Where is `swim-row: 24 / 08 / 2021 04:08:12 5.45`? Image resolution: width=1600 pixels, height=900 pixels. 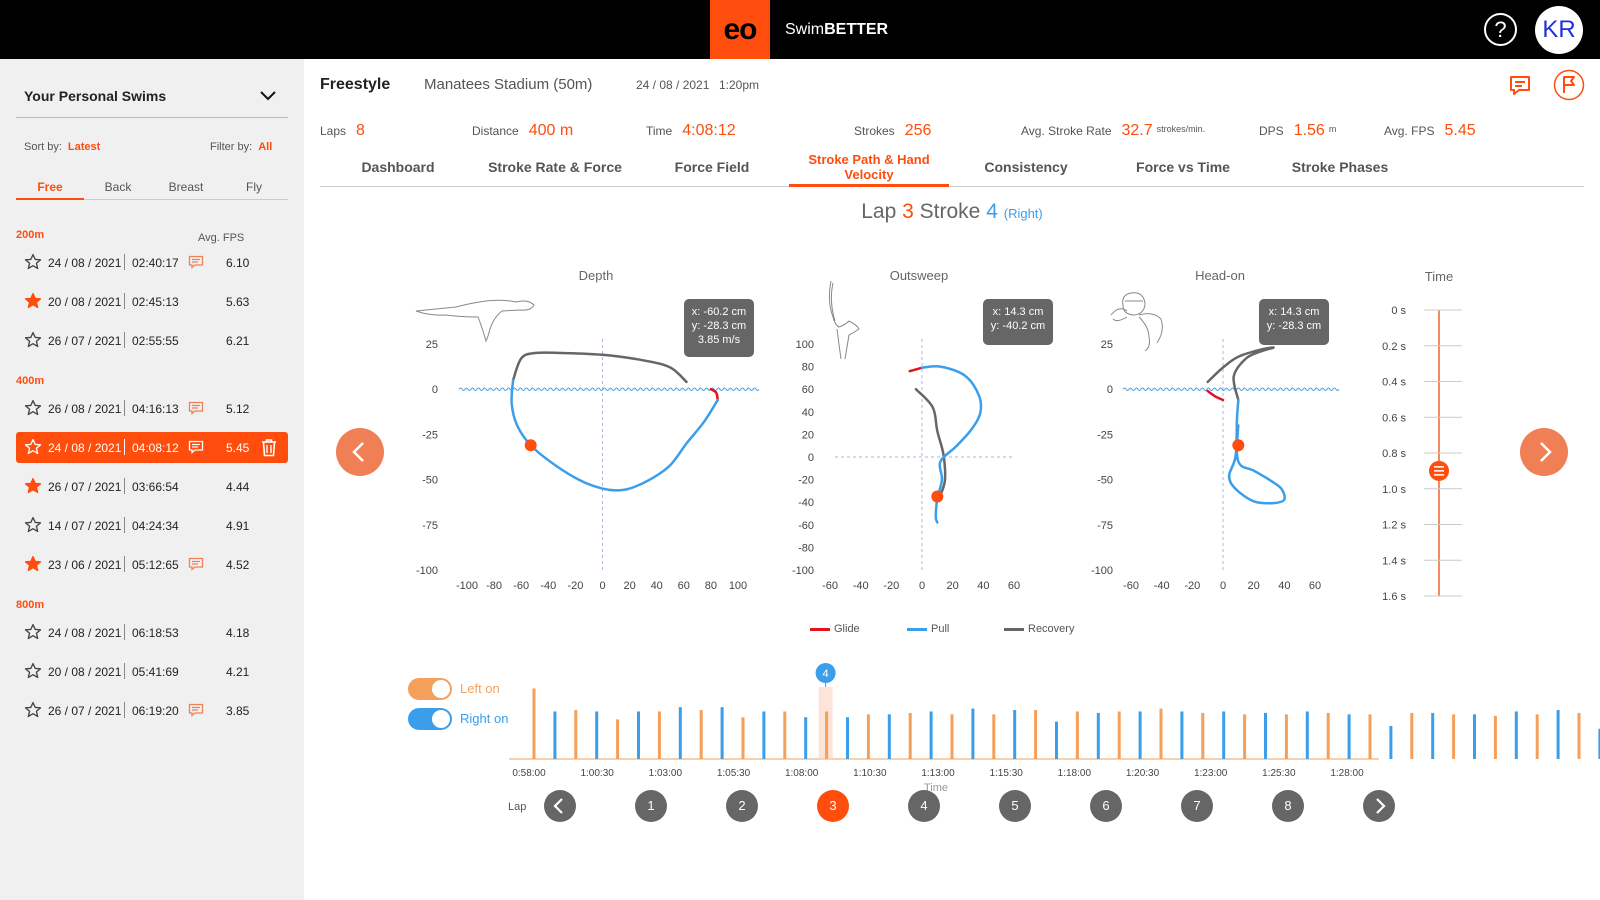
swim-row: 24 / 08 / 2021 04:08:12 5.45 is located at coordinates (152, 447).